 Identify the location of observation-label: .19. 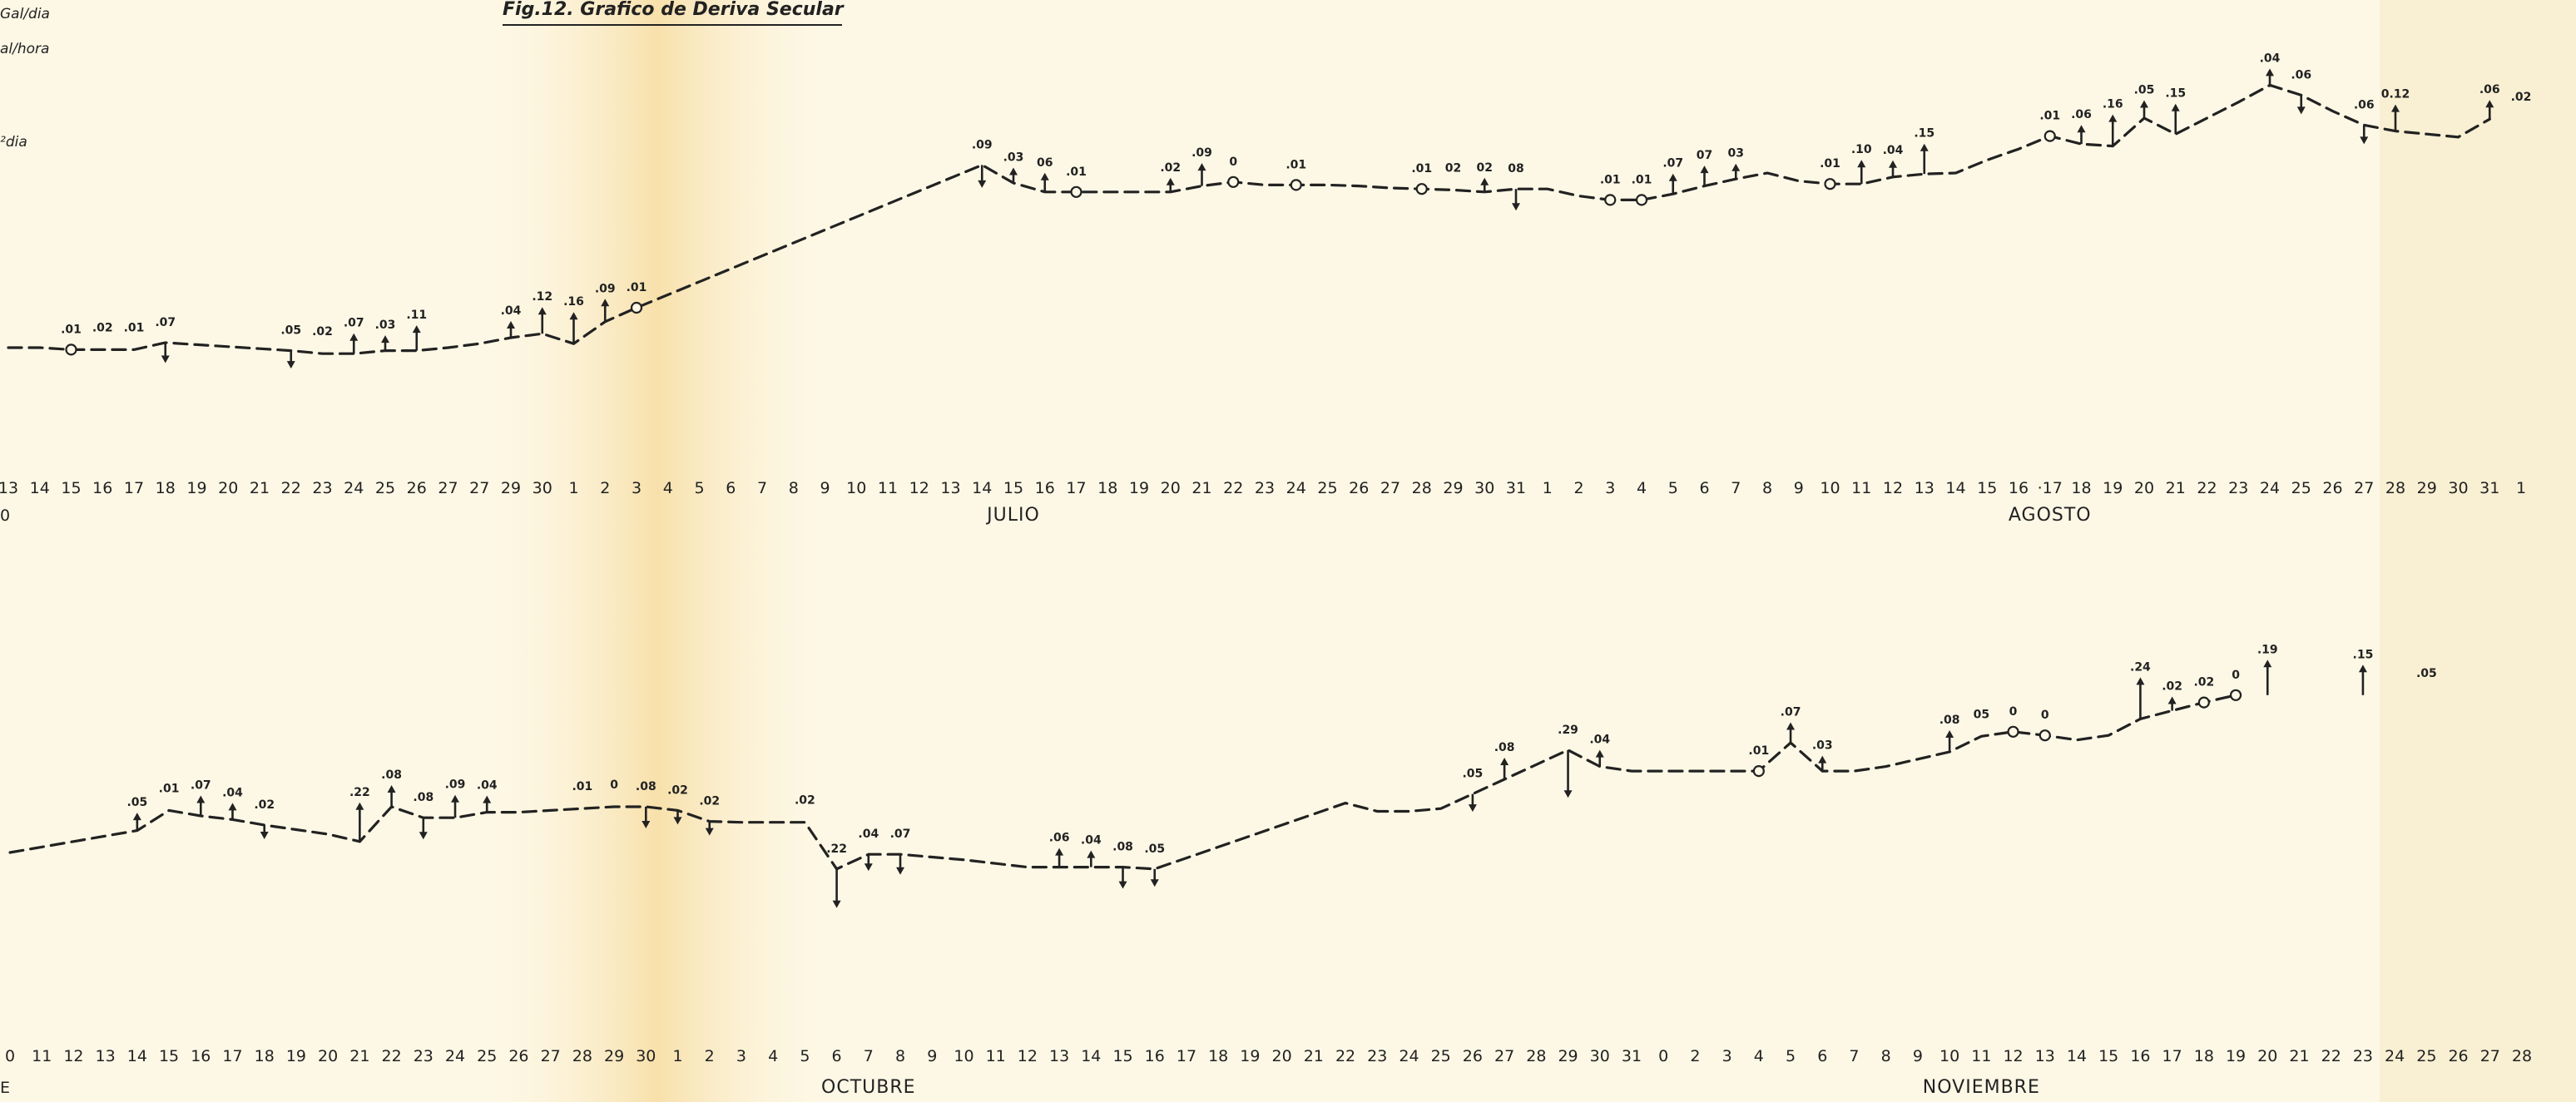
(2267, 649).